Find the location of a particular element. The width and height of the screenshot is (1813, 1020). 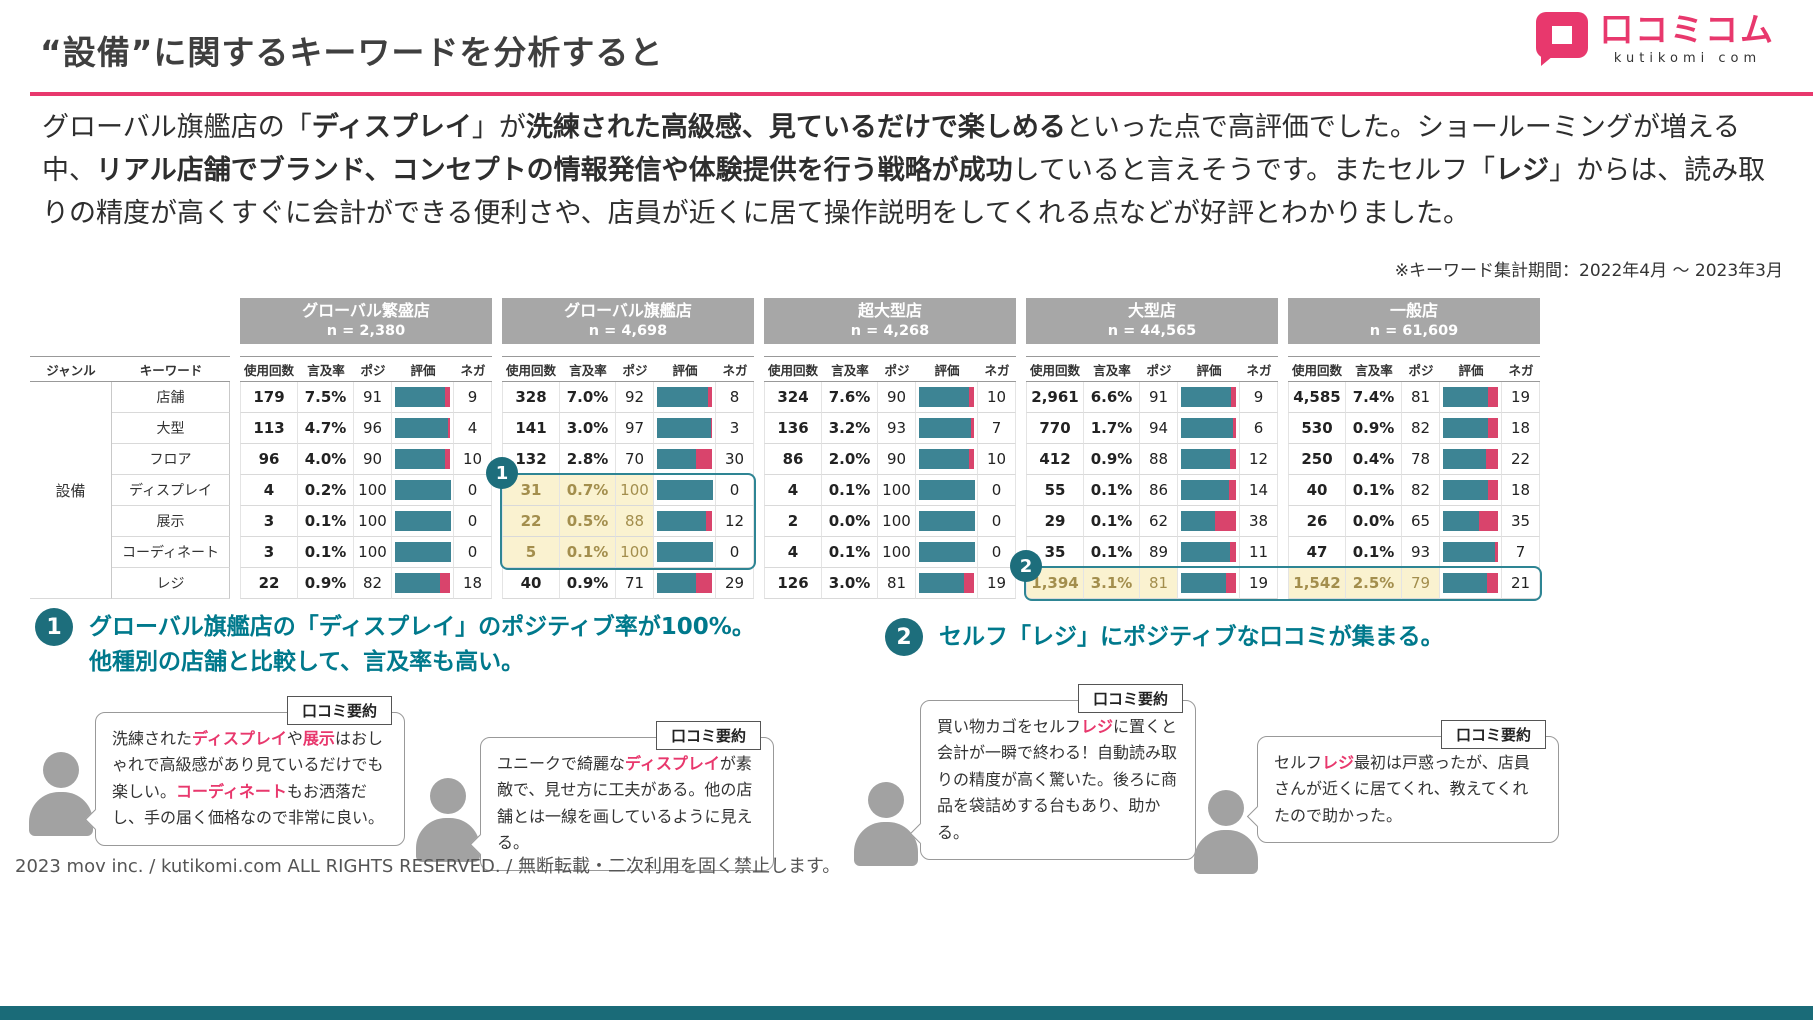

rate-cell: 7.5% is located at coordinates (326, 397).